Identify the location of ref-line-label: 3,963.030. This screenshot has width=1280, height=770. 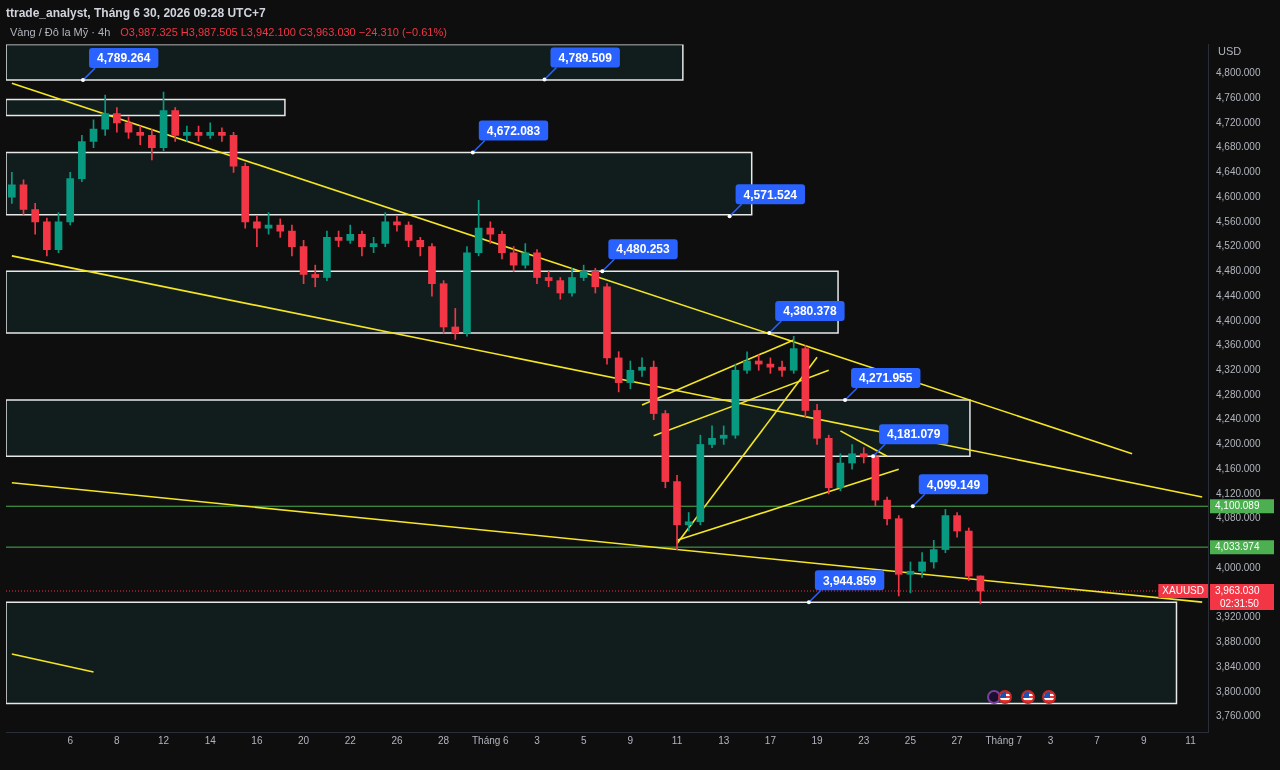
(1237, 591).